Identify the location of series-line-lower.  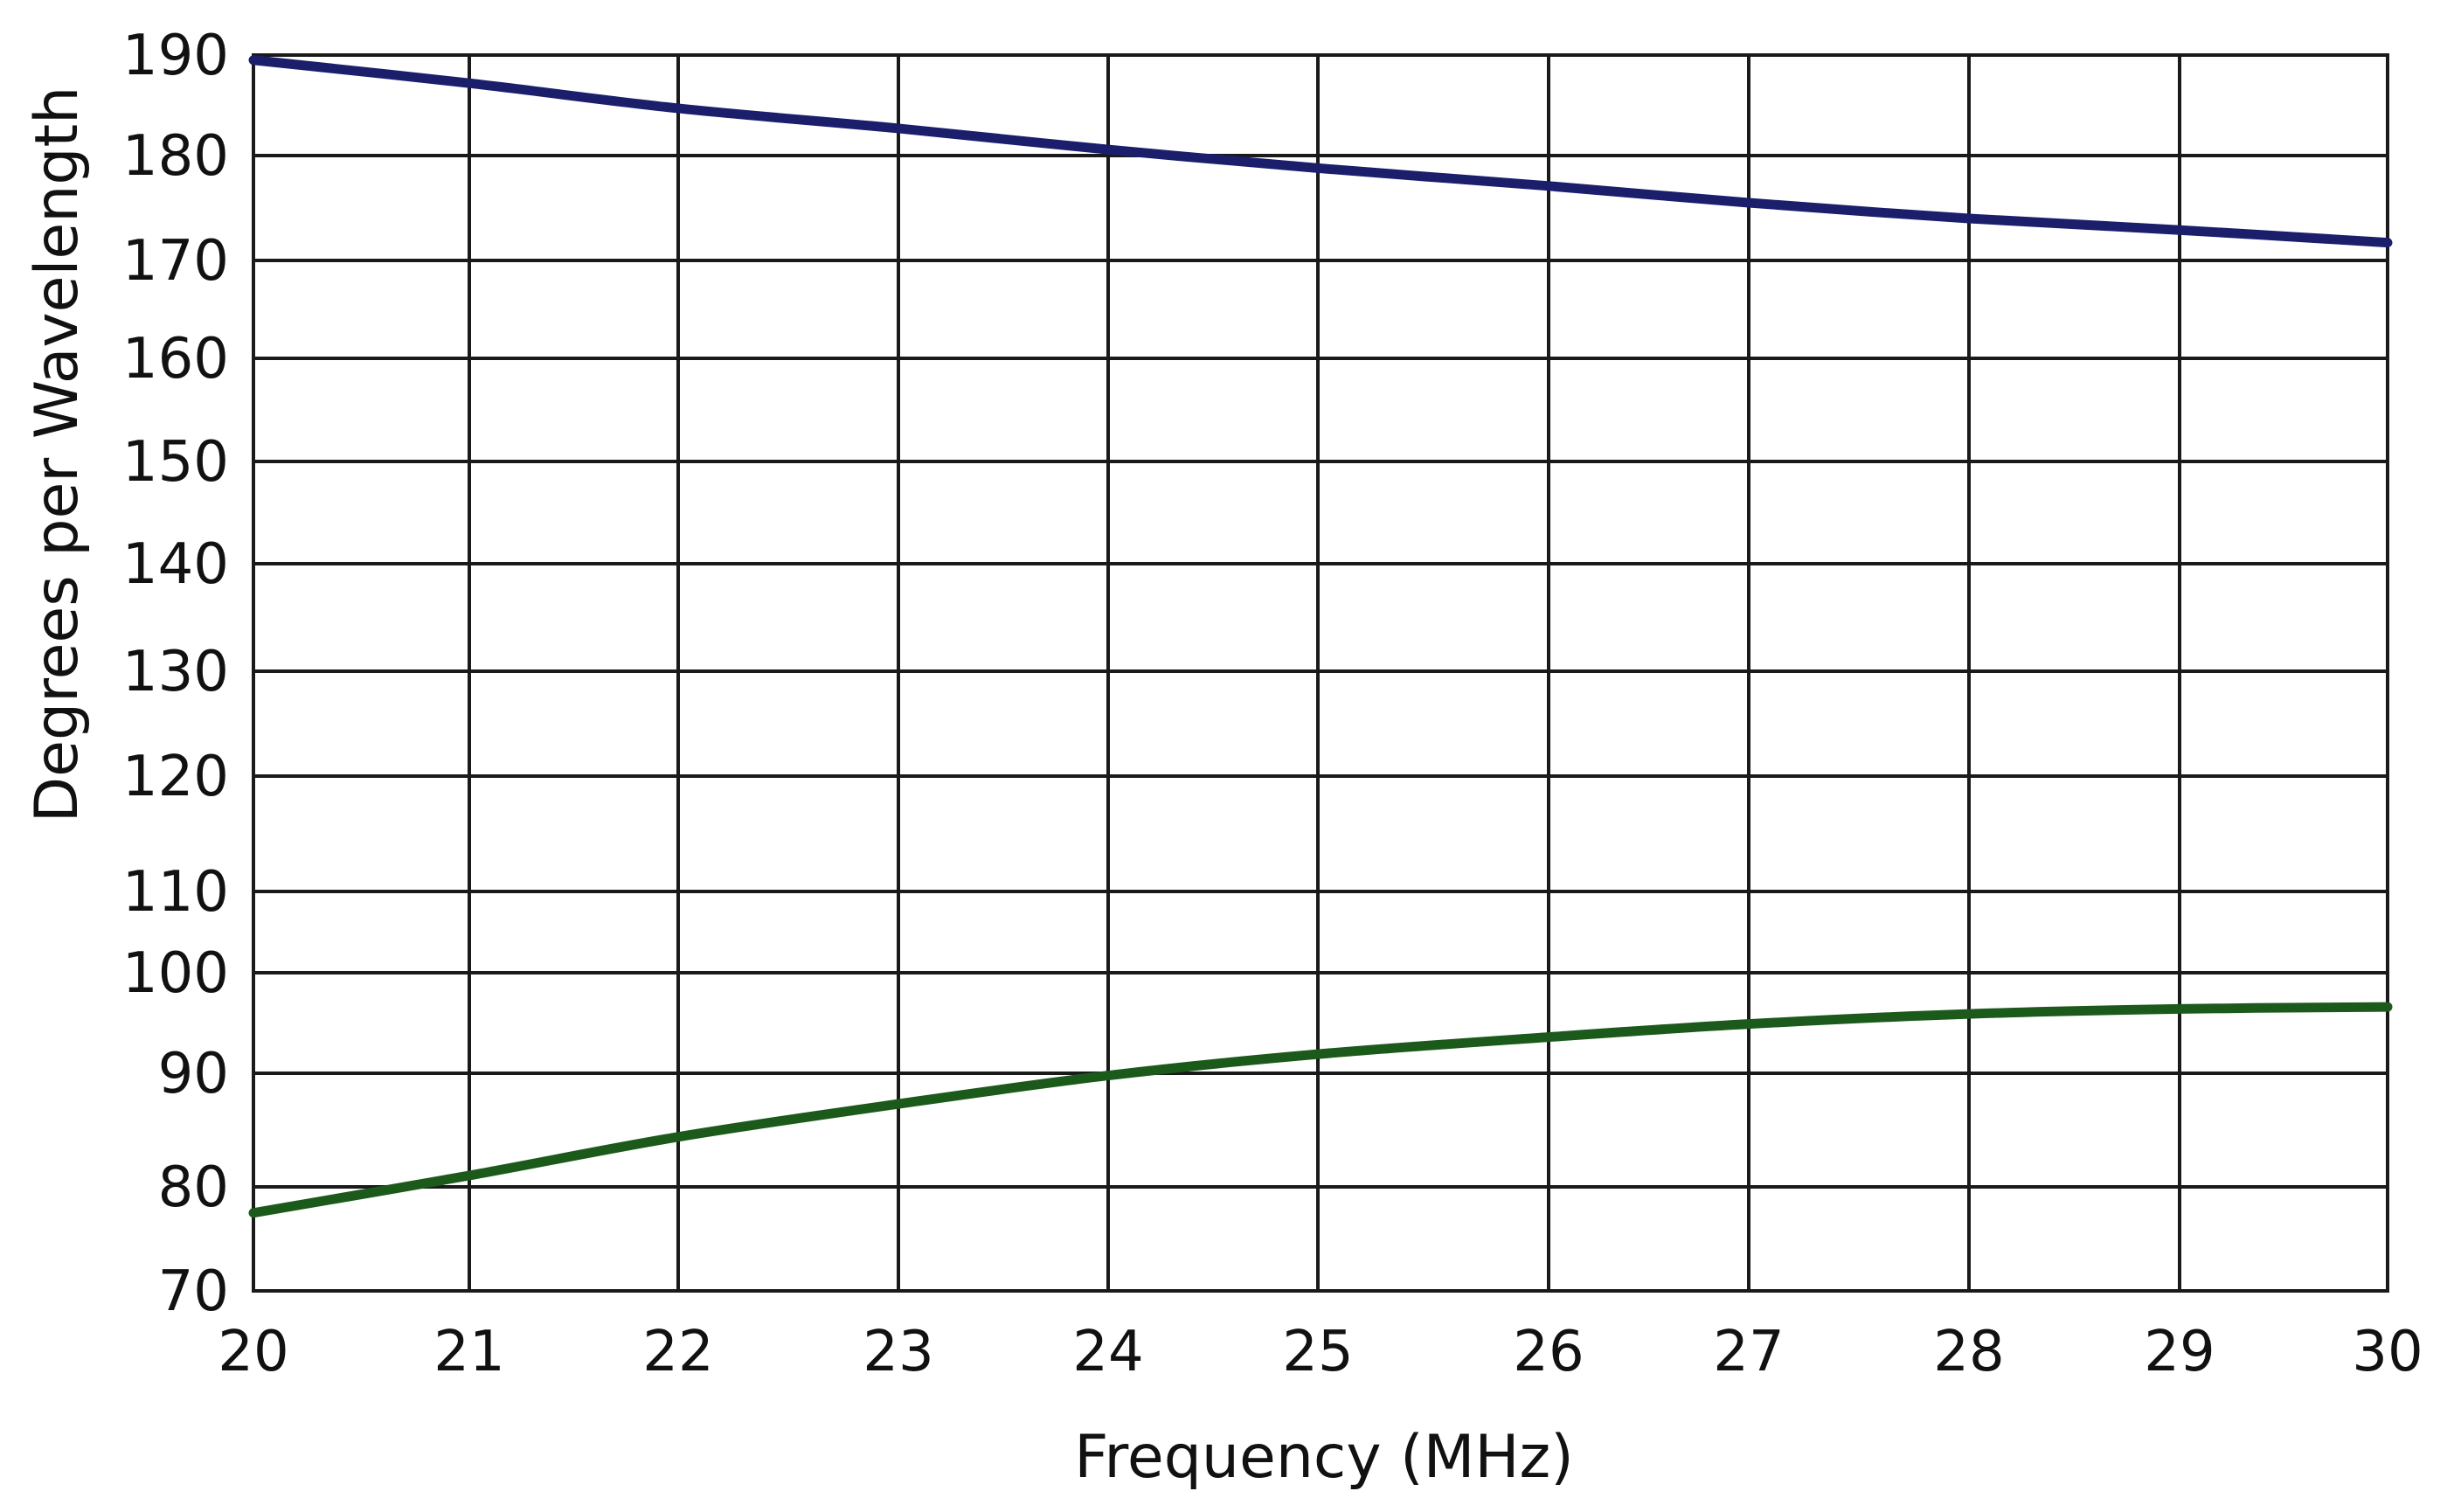
(1320, 1110).